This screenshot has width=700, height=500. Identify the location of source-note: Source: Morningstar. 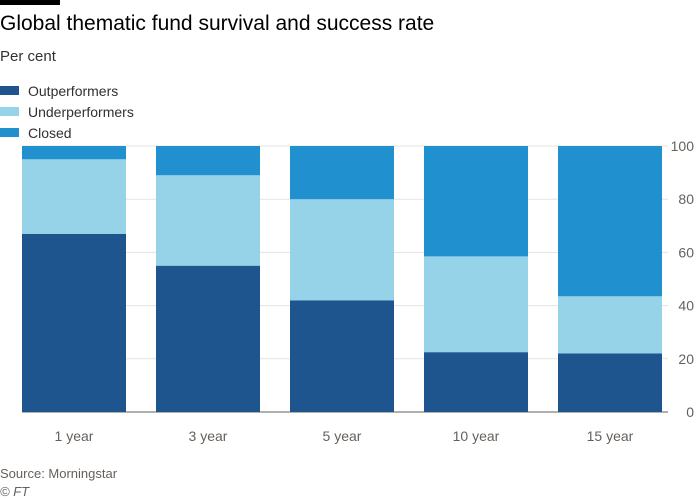
(59, 473).